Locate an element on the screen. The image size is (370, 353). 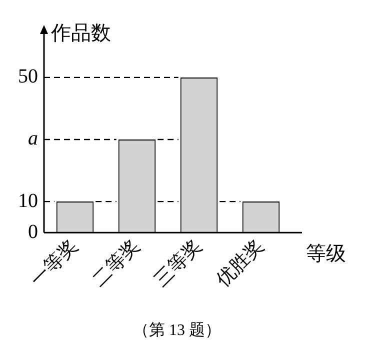
x-tick-label: 二等奖 is located at coordinates (116, 263).